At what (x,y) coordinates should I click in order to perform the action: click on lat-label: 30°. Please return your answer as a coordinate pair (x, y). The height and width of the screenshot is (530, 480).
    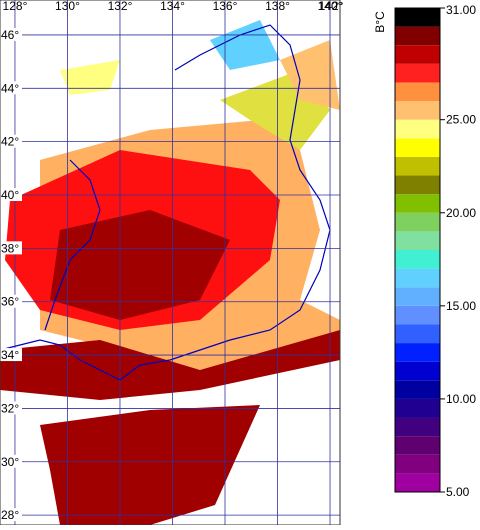
    Looking at the image, I should click on (10, 462).